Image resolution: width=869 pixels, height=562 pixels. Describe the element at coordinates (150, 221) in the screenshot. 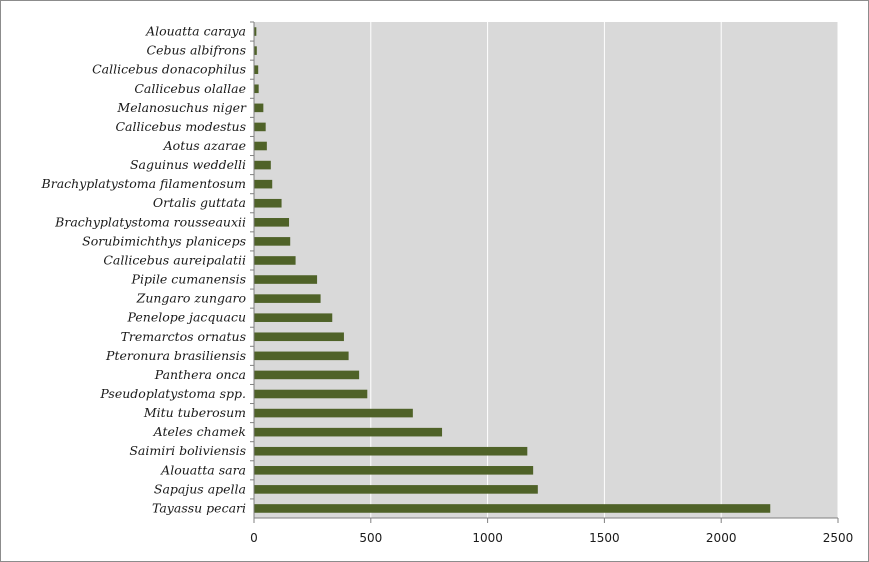

I see `category-label: Brachyplatystoma rousseauxii` at that location.